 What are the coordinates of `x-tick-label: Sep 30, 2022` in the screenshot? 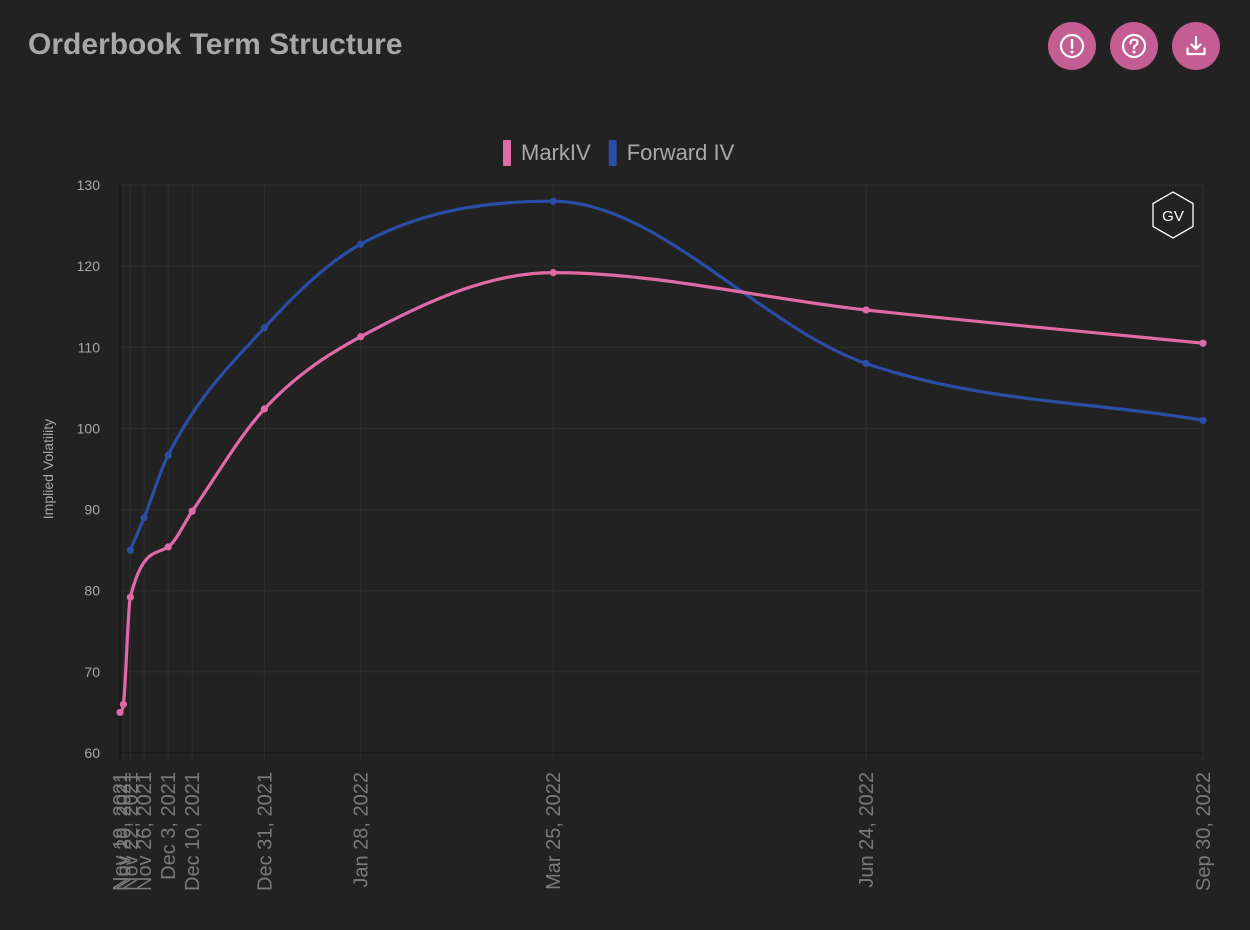 It's located at (1204, 831).